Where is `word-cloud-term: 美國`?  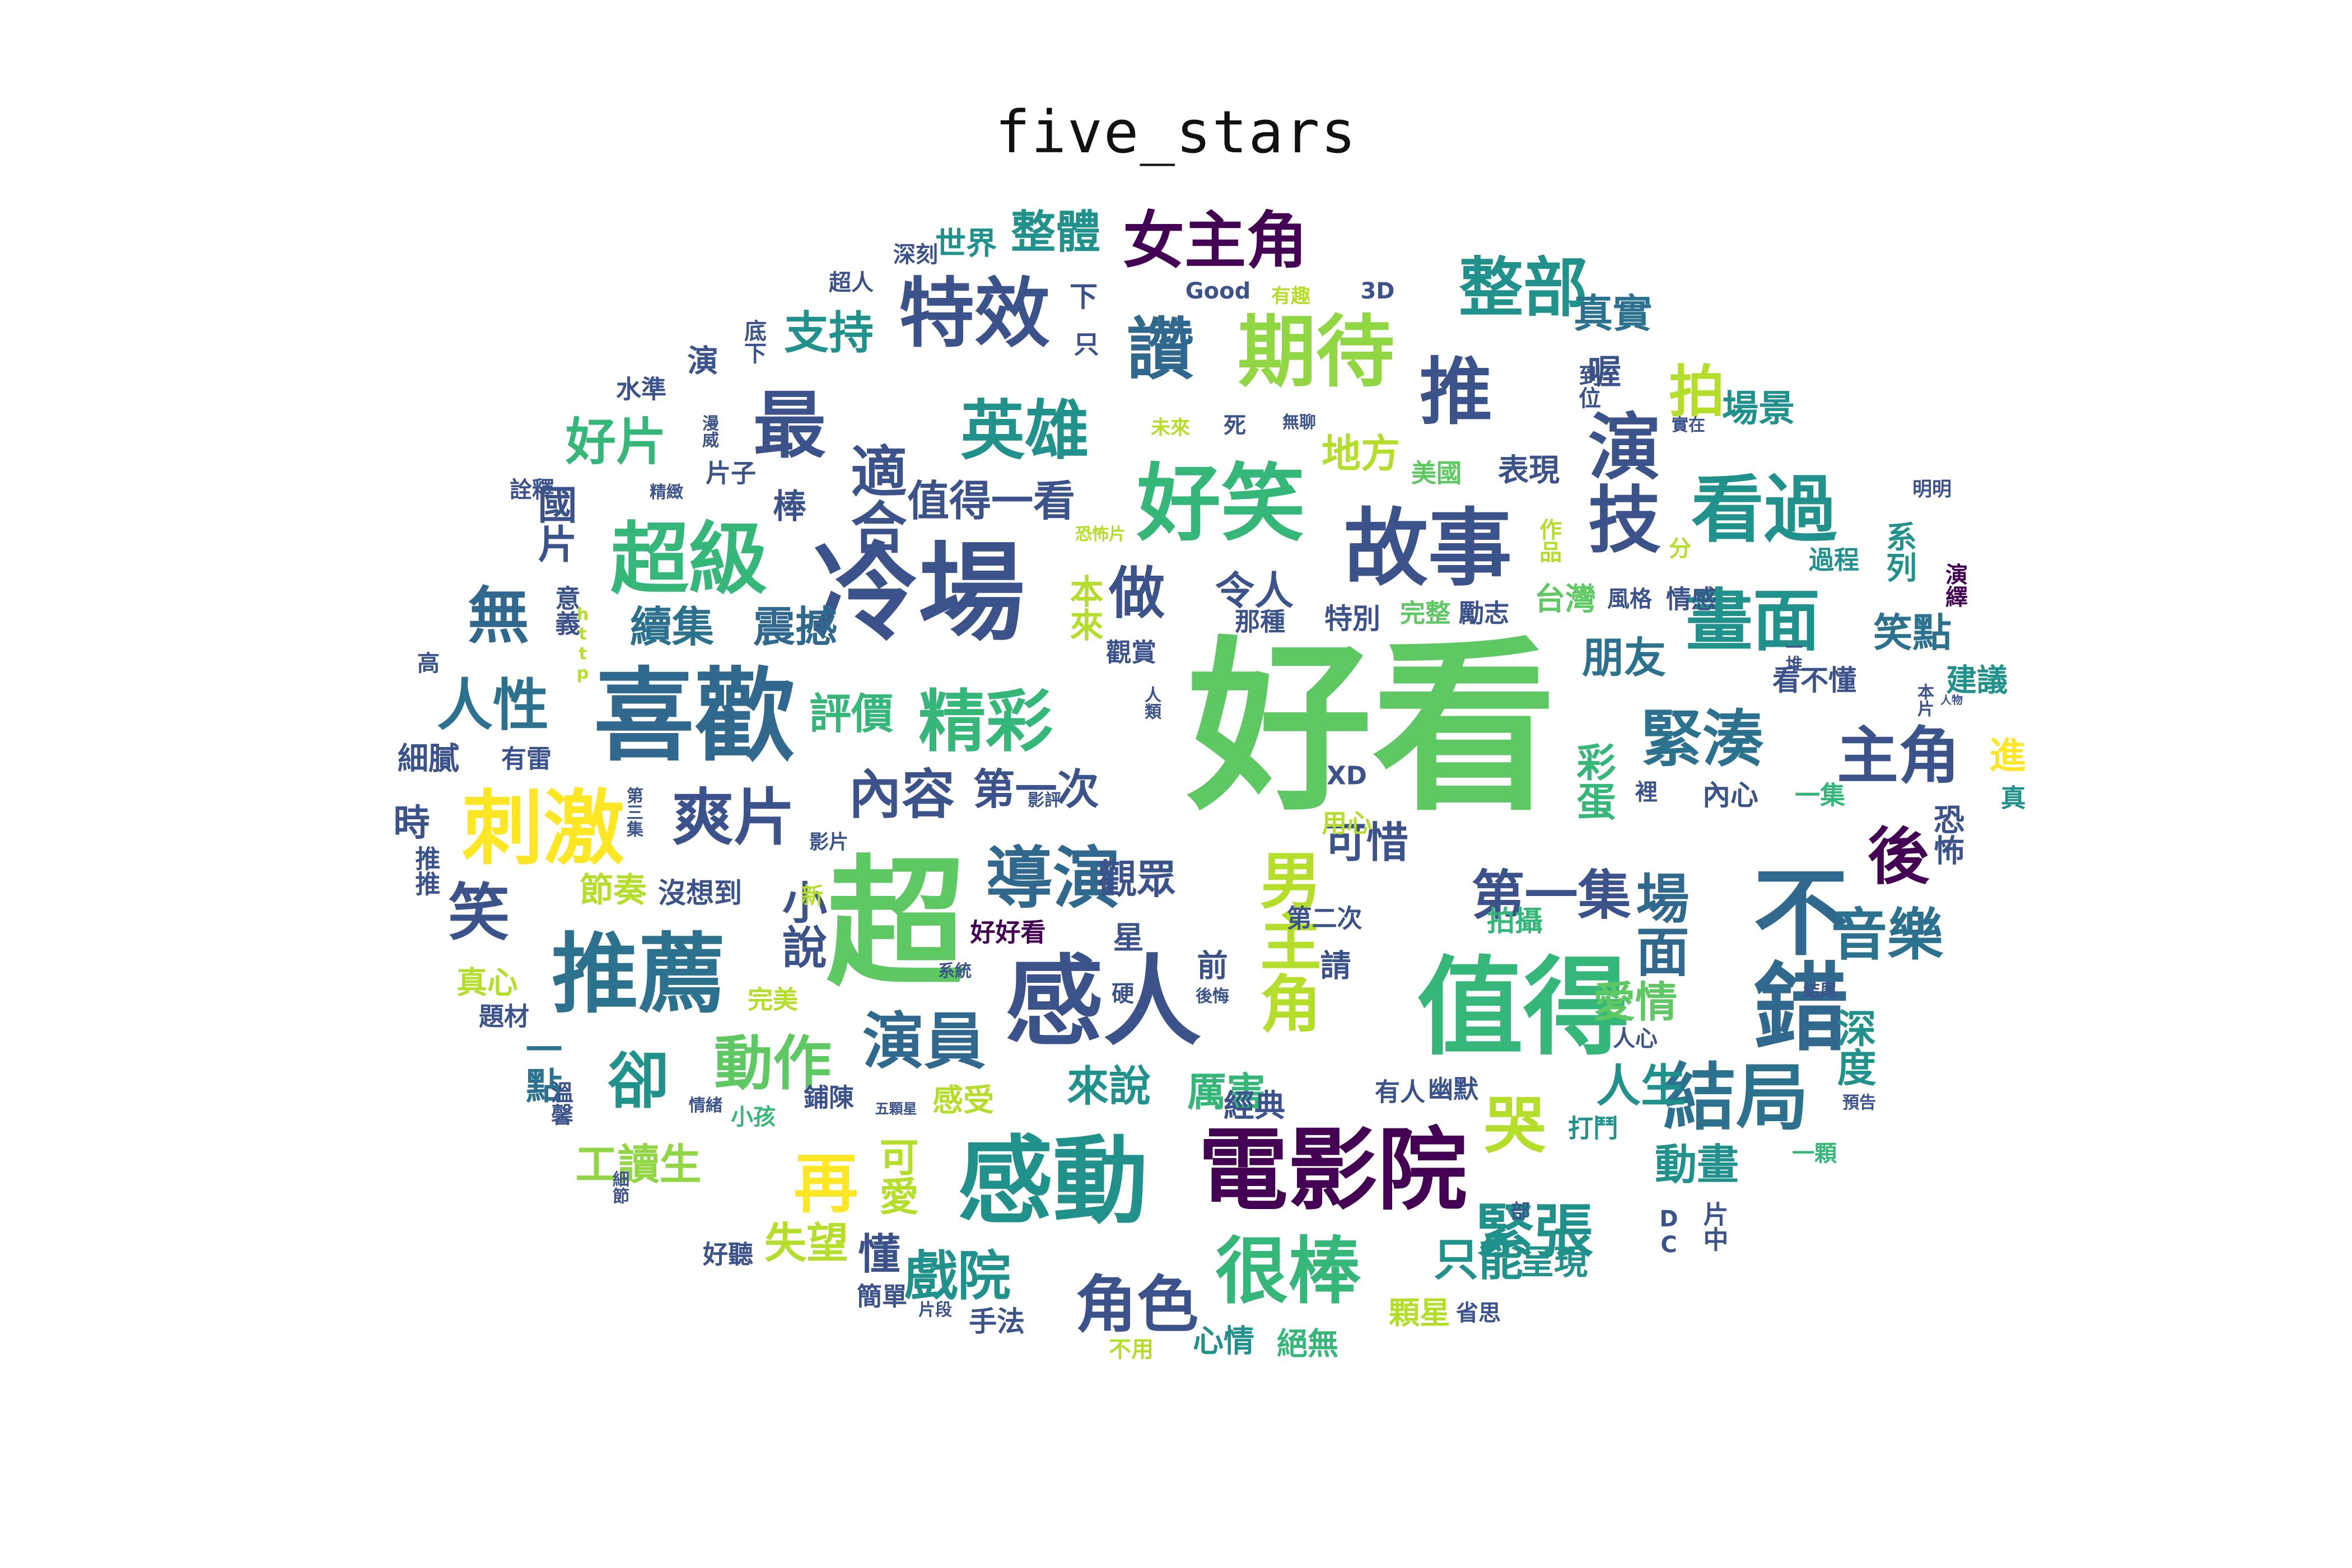 word-cloud-term: 美國 is located at coordinates (1437, 473).